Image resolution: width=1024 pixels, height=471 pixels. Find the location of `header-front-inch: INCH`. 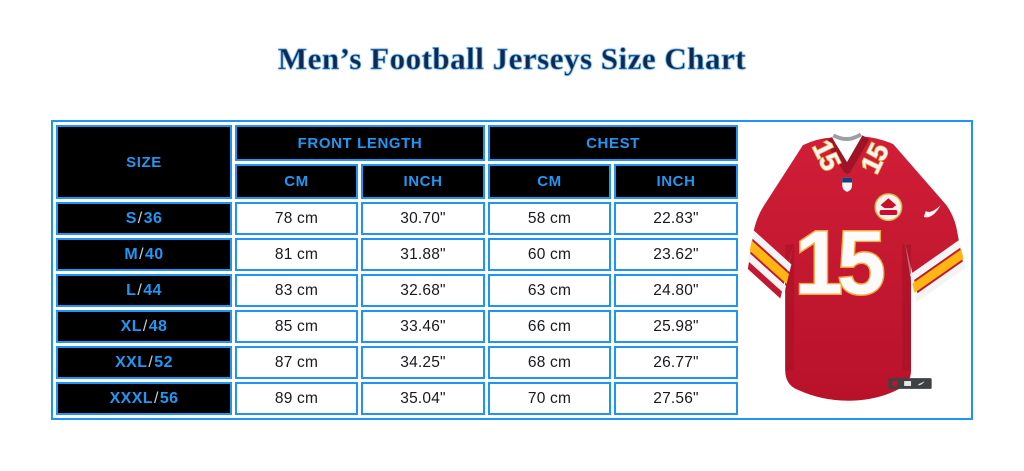

header-front-inch: INCH is located at coordinates (423, 181).